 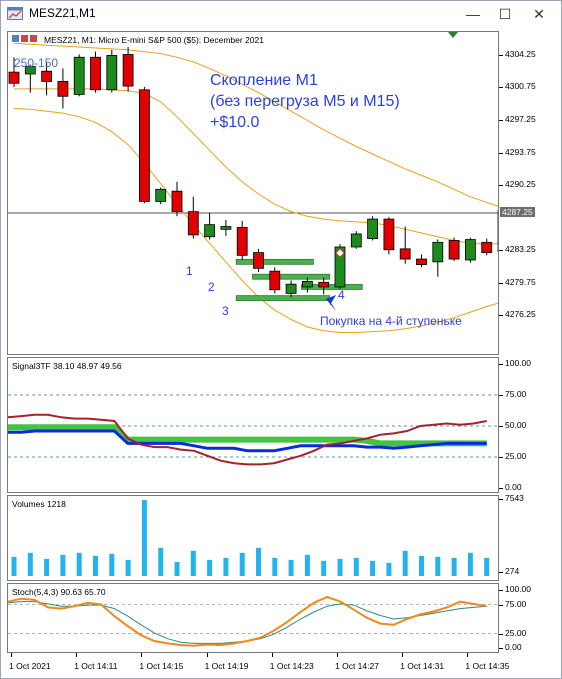 I want to click on title-bar: MESZ21,M1 — ☐ ✕, so click(x=281, y=14).